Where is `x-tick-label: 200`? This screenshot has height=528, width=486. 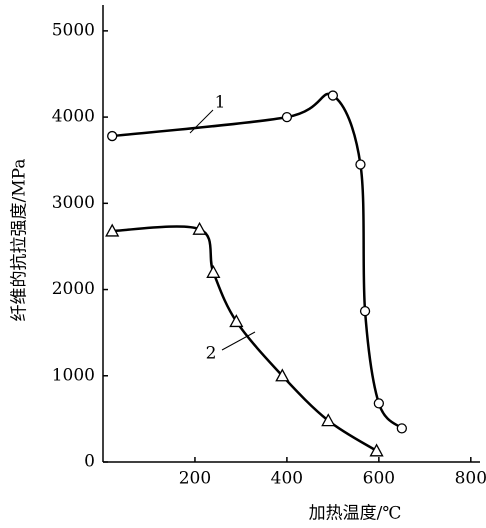 x-tick-label: 200 is located at coordinates (195, 479).